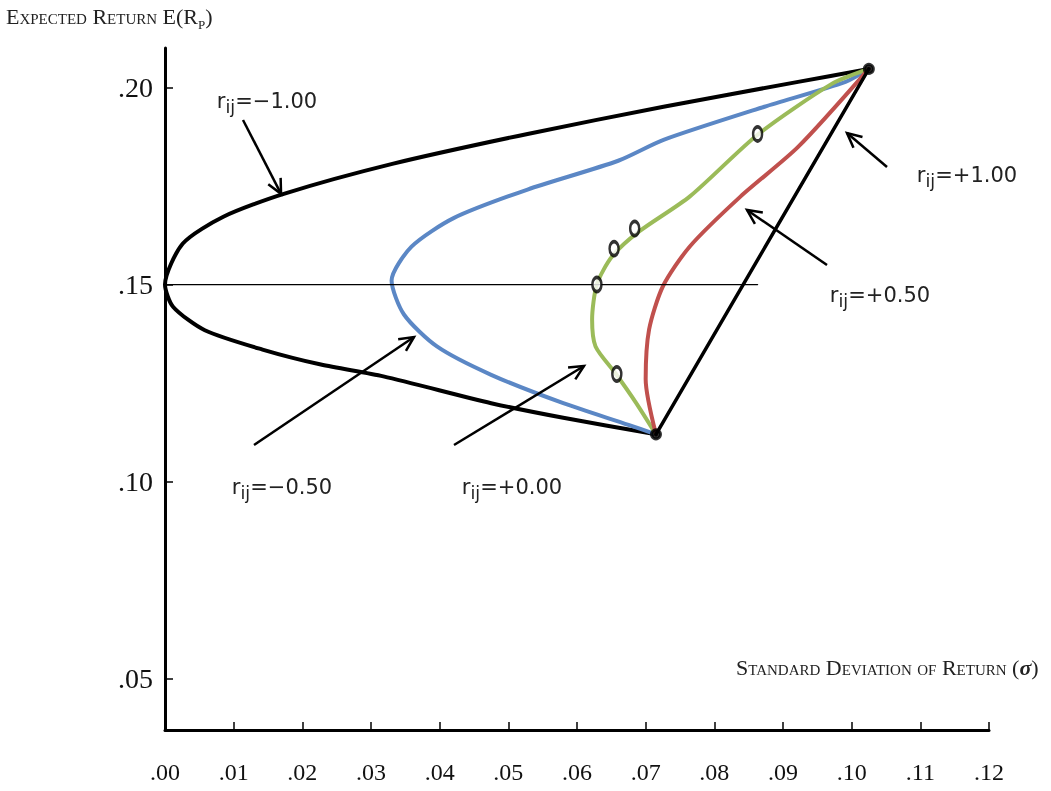  Describe the element at coordinates (135, 679) in the screenshot. I see `y-tick-label: .05` at that location.